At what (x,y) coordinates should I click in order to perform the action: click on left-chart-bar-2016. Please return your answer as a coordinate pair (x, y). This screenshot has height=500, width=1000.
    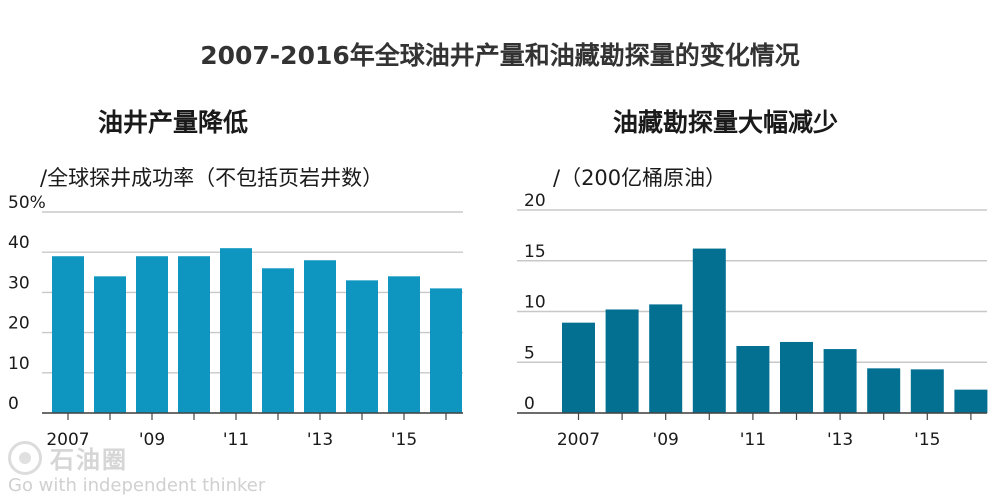
    Looking at the image, I should click on (446, 350).